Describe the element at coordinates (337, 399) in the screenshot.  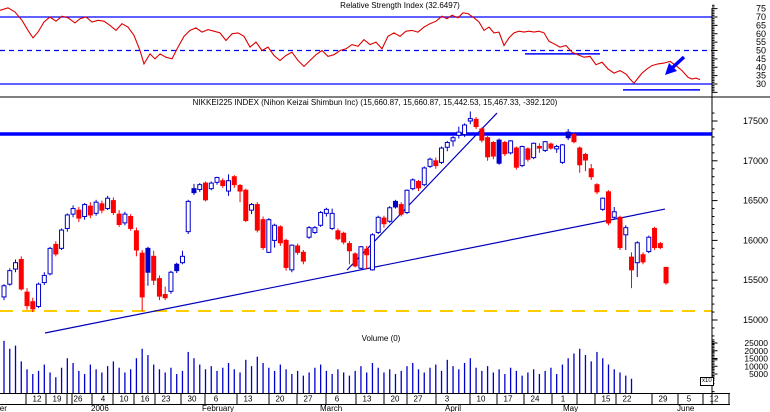
I see `week-label: 6` at that location.